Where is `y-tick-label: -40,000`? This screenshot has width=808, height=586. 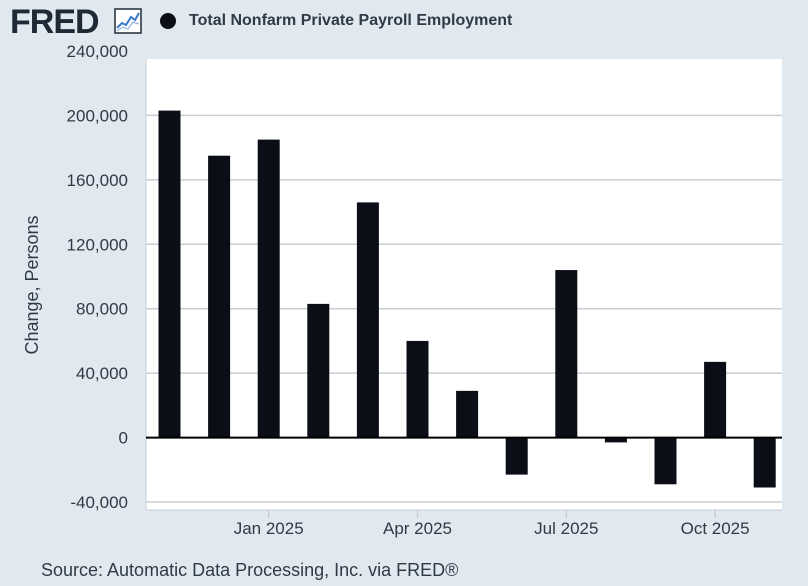
y-tick-label: -40,000 is located at coordinates (99, 502).